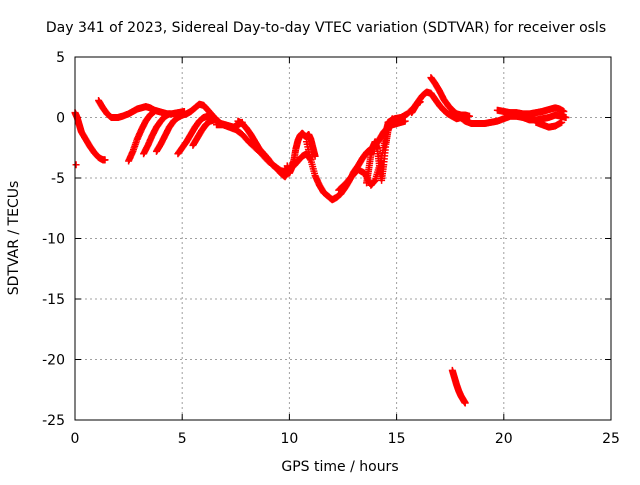 The height and width of the screenshot is (485, 640). What do you see at coordinates (53, 300) in the screenshot?
I see `y-tick-label: -15` at bounding box center [53, 300].